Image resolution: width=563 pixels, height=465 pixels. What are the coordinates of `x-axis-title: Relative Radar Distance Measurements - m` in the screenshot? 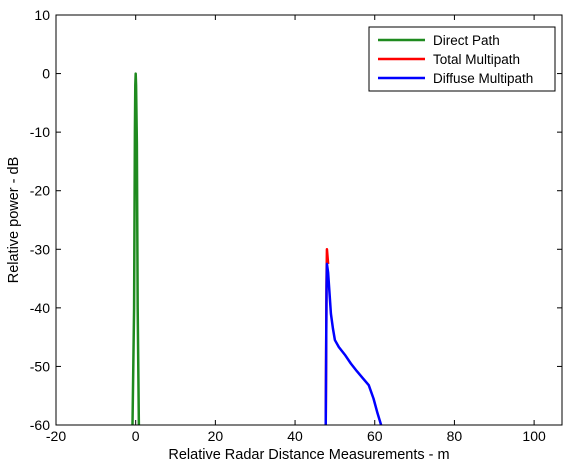 It's located at (308, 455).